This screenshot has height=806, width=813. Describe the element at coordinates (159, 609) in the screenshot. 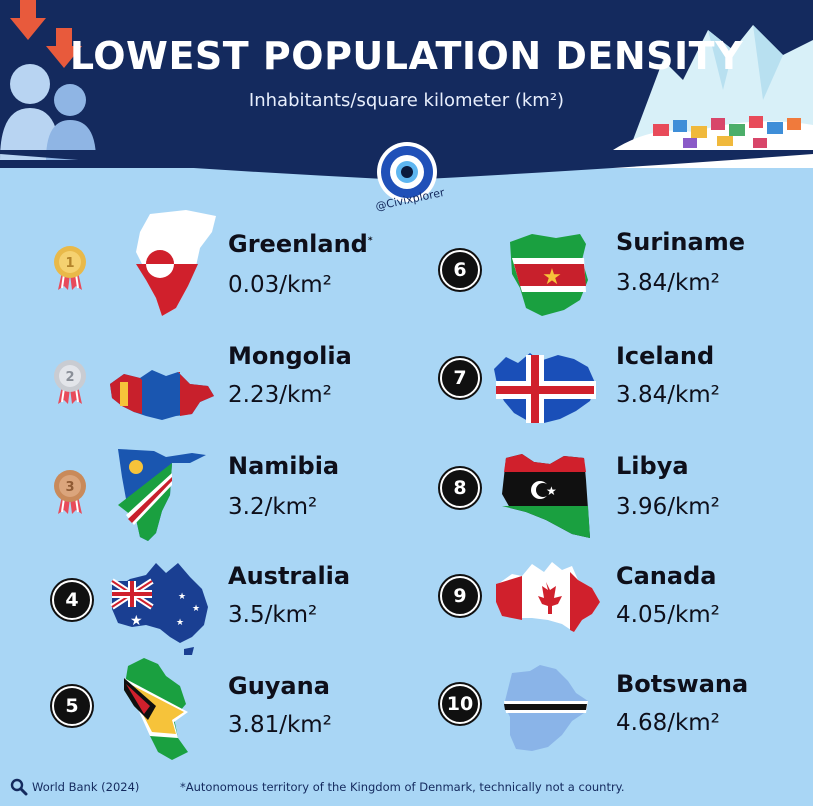

I see `australia-flag-map-icon: ★ ★ ★ ★` at that location.